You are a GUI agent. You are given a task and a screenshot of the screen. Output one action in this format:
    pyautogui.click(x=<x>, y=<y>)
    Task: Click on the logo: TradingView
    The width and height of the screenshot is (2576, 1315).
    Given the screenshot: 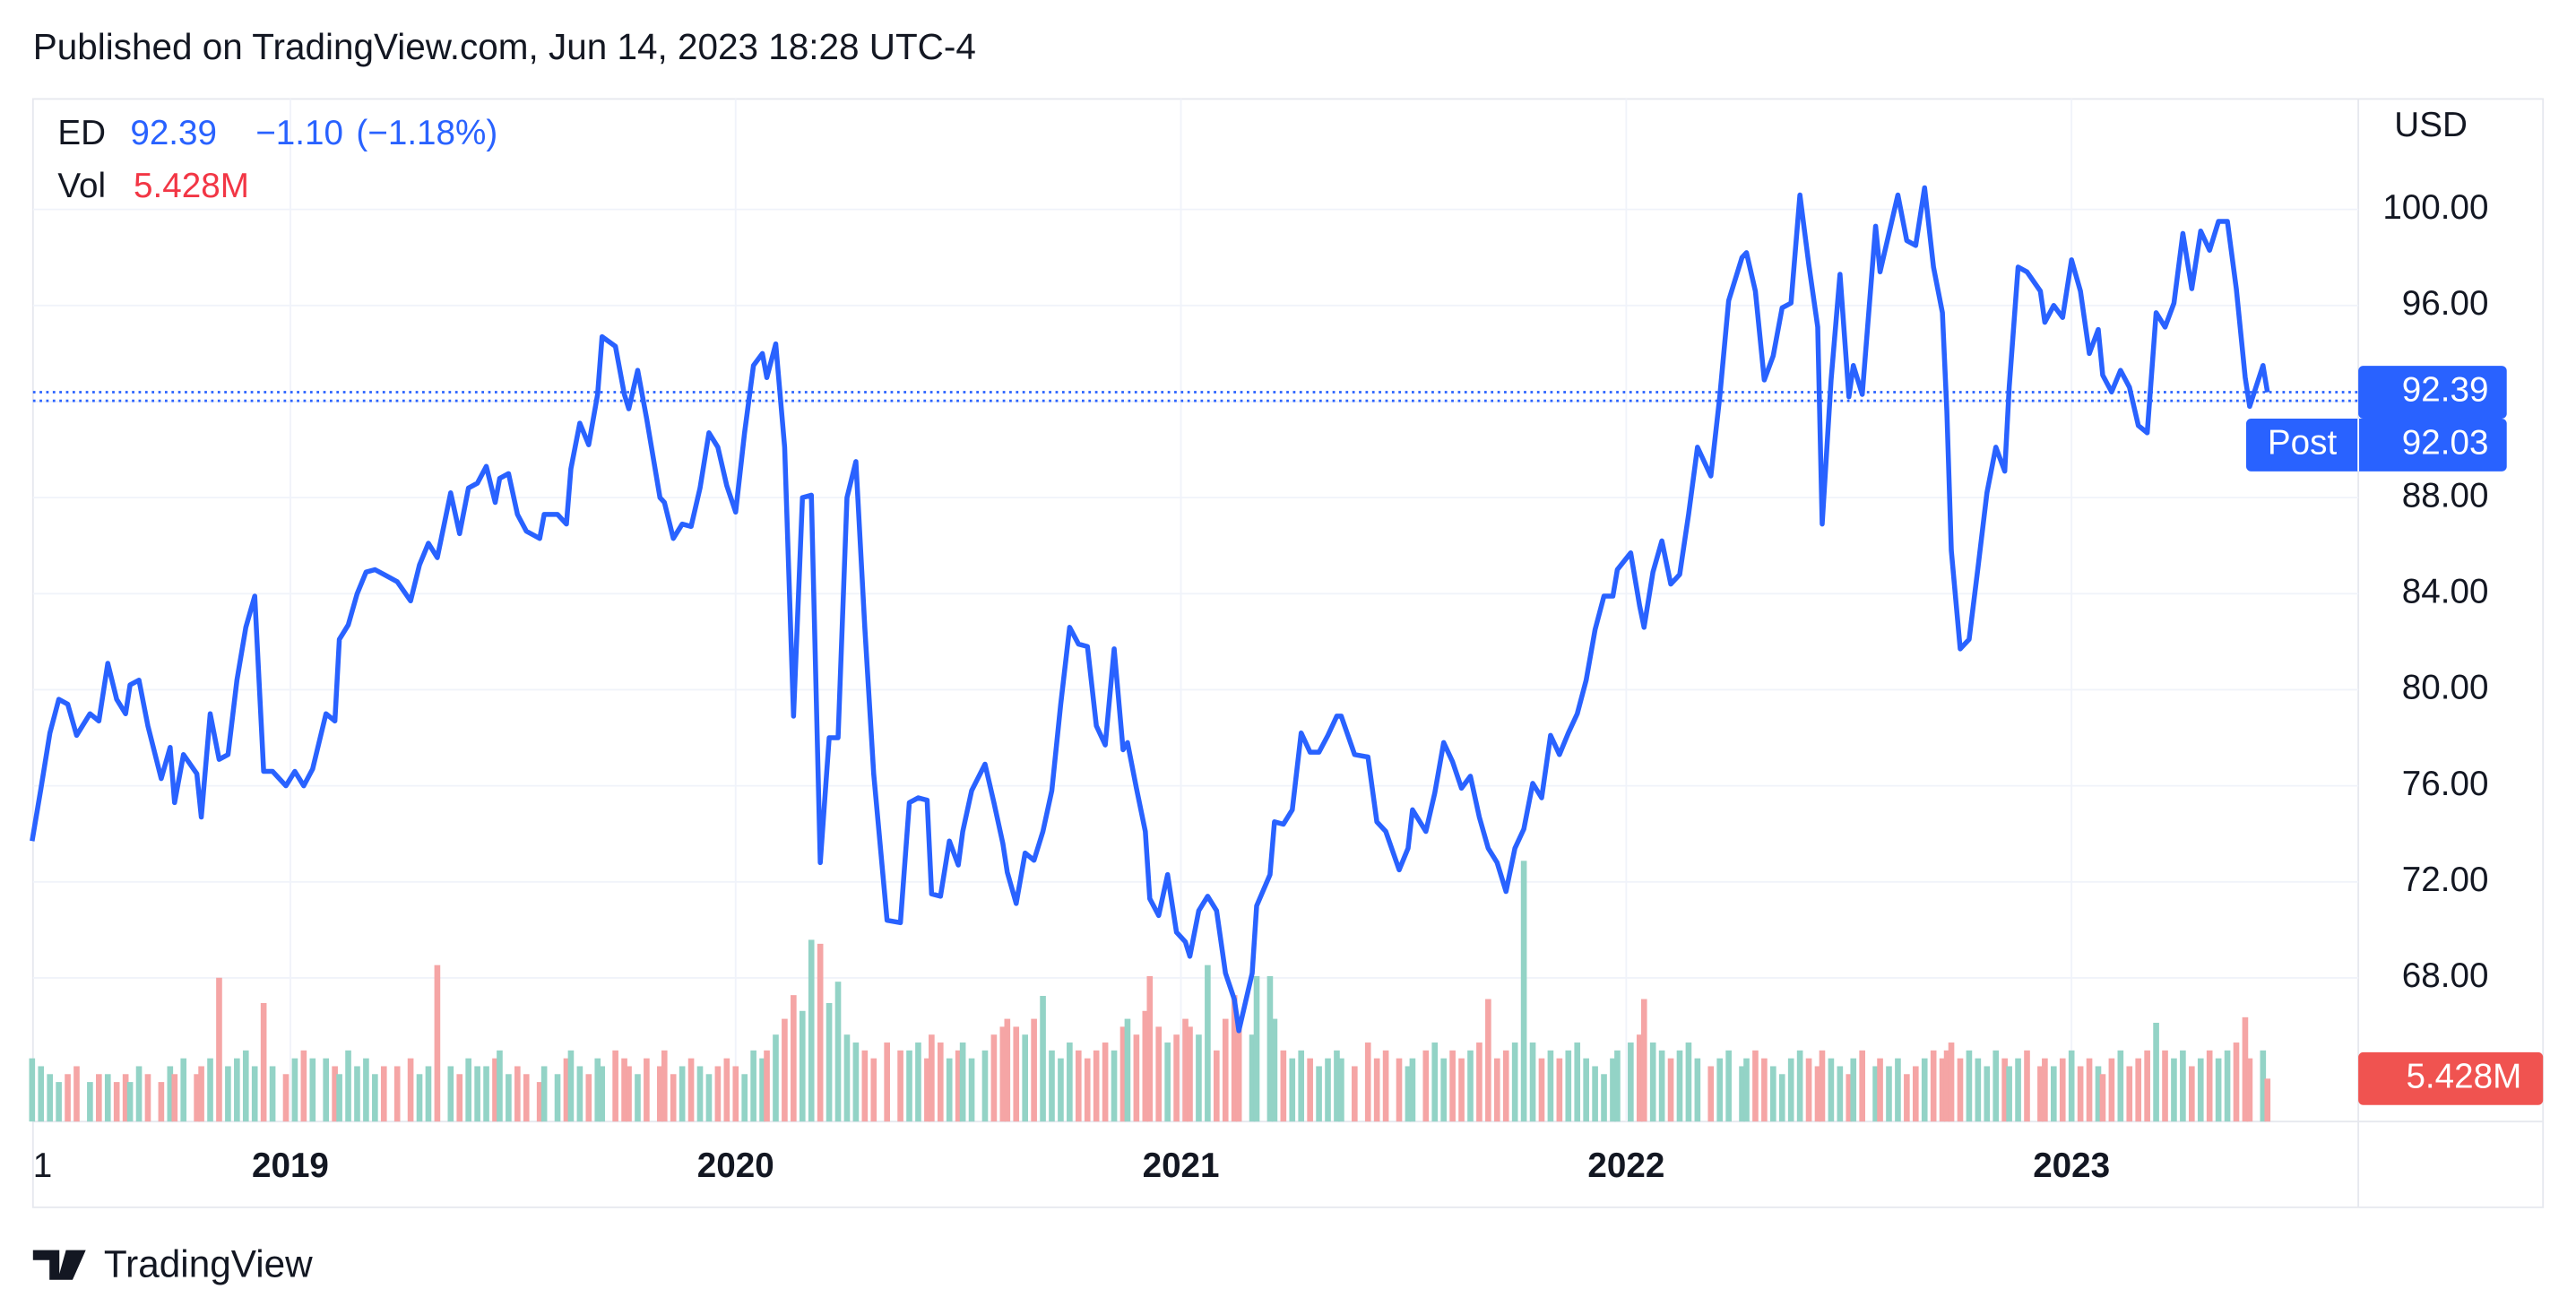 What is the action you would take?
    pyautogui.click(x=172, y=1263)
    